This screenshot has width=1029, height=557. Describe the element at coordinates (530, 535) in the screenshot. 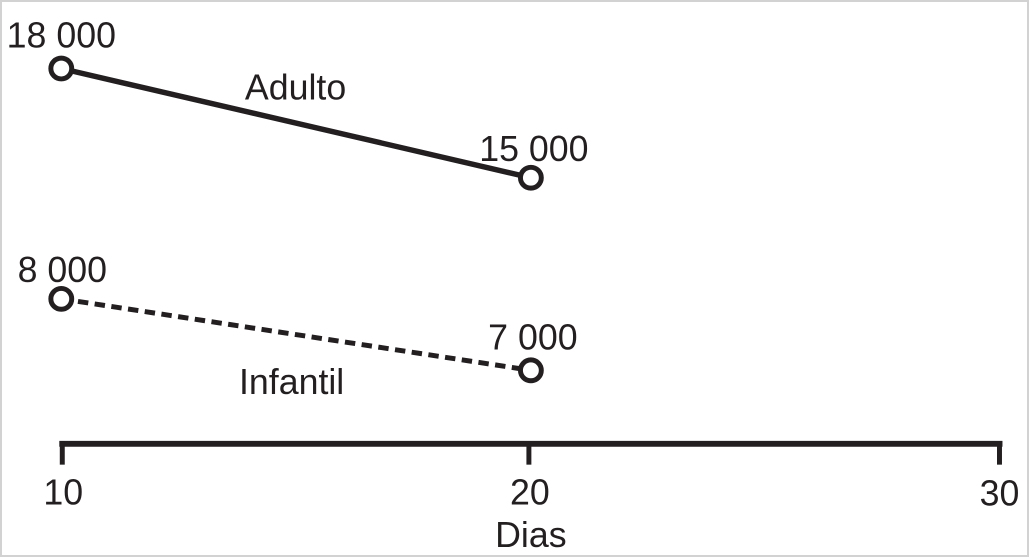

I see `x-axis-title: Dias` at that location.